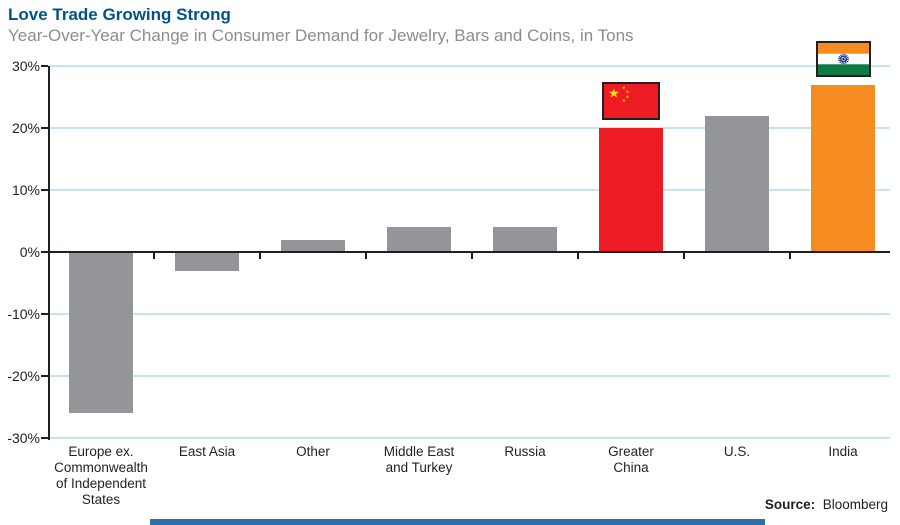 The width and height of the screenshot is (900, 525). Describe the element at coordinates (23, 438) in the screenshot. I see `y-tick-label: -30%` at that location.